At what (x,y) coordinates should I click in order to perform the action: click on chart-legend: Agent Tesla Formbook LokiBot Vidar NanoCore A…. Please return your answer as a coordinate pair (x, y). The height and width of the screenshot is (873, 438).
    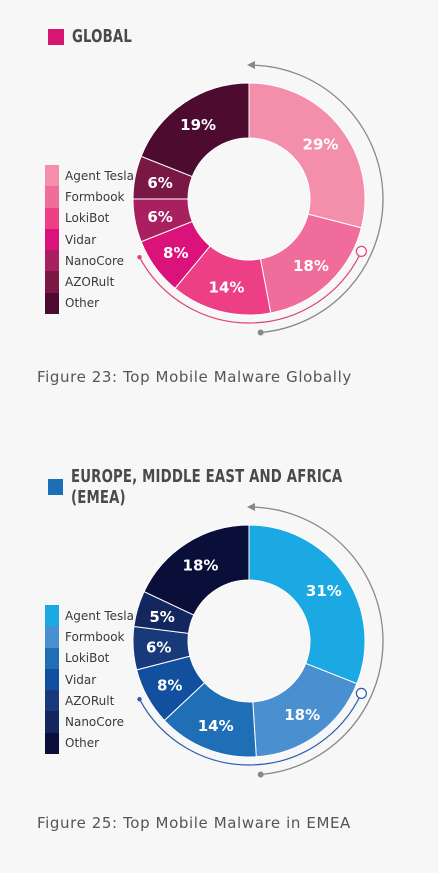
    Looking at the image, I should click on (89, 240).